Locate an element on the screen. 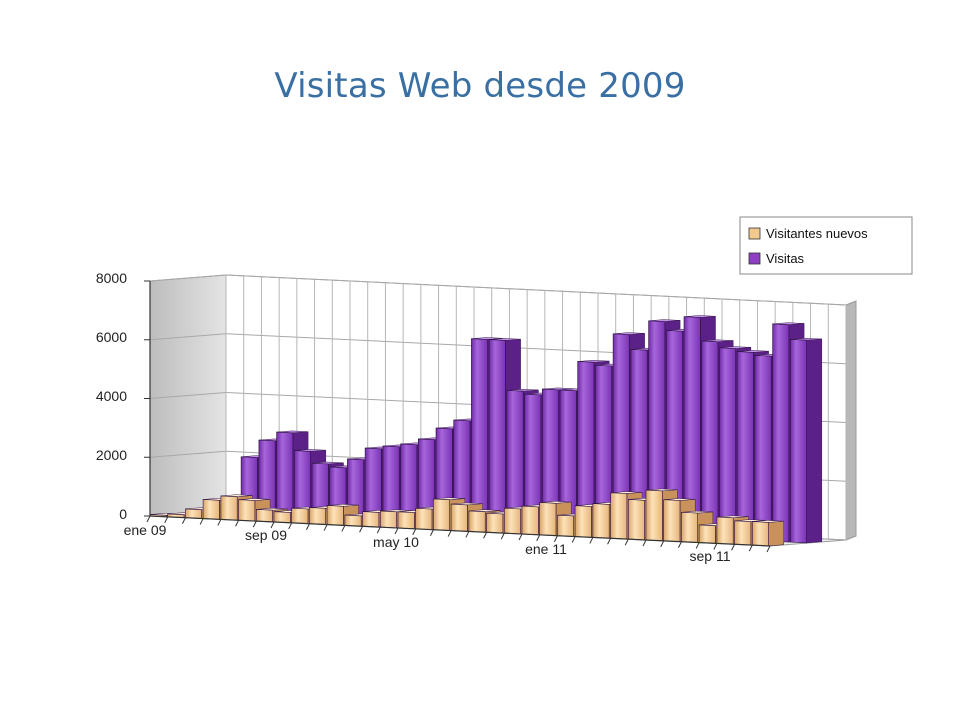  bar-visitas is located at coordinates (806, 441).